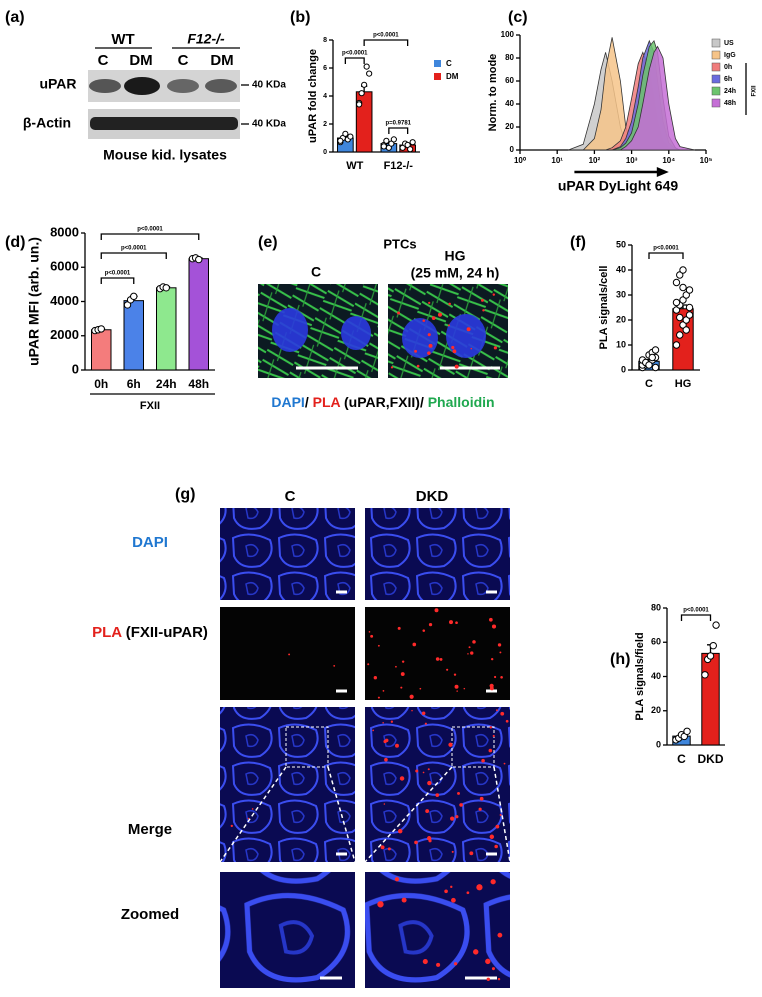 The width and height of the screenshot is (762, 997). I want to click on group-label: F12-/-, so click(206, 39).